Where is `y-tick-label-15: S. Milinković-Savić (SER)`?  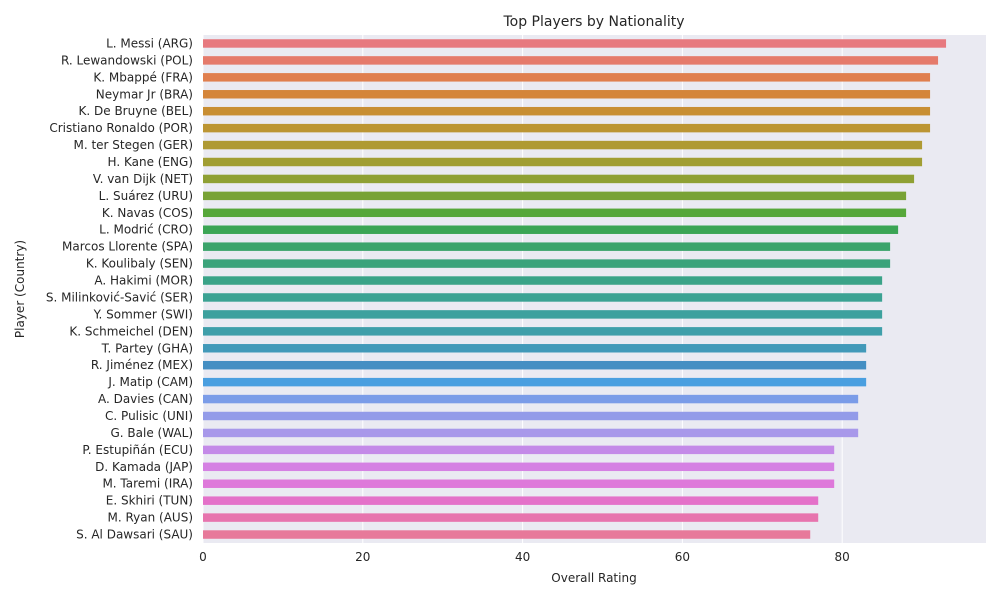 y-tick-label-15: S. Milinković-Savić (SER) is located at coordinates (119, 297).